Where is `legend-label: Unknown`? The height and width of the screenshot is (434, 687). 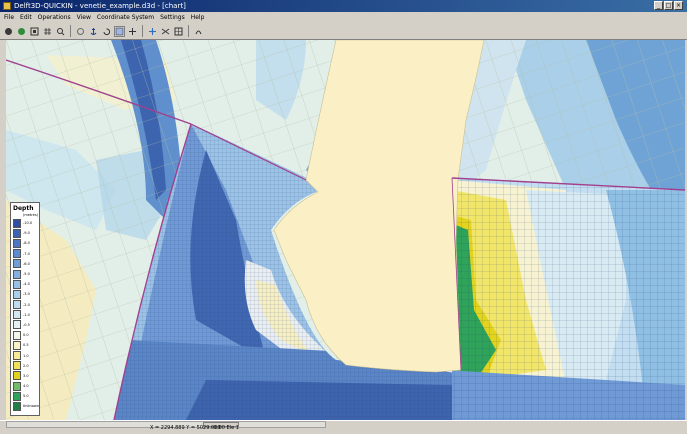 legend-label: Unknown is located at coordinates (30, 406).